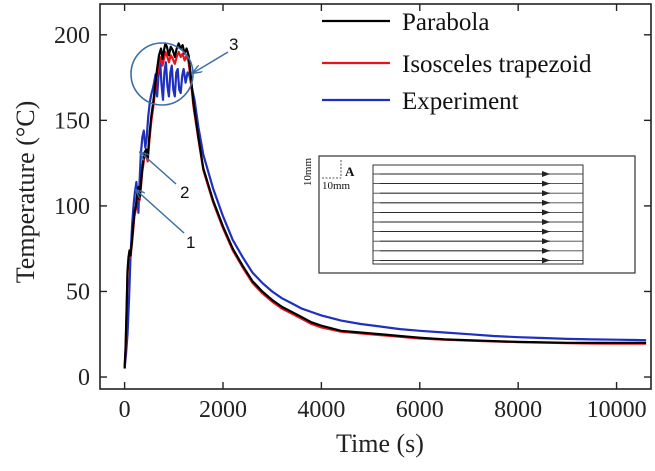  Describe the element at coordinates (190, 242) in the screenshot. I see `annotation-label-1: 1` at that location.